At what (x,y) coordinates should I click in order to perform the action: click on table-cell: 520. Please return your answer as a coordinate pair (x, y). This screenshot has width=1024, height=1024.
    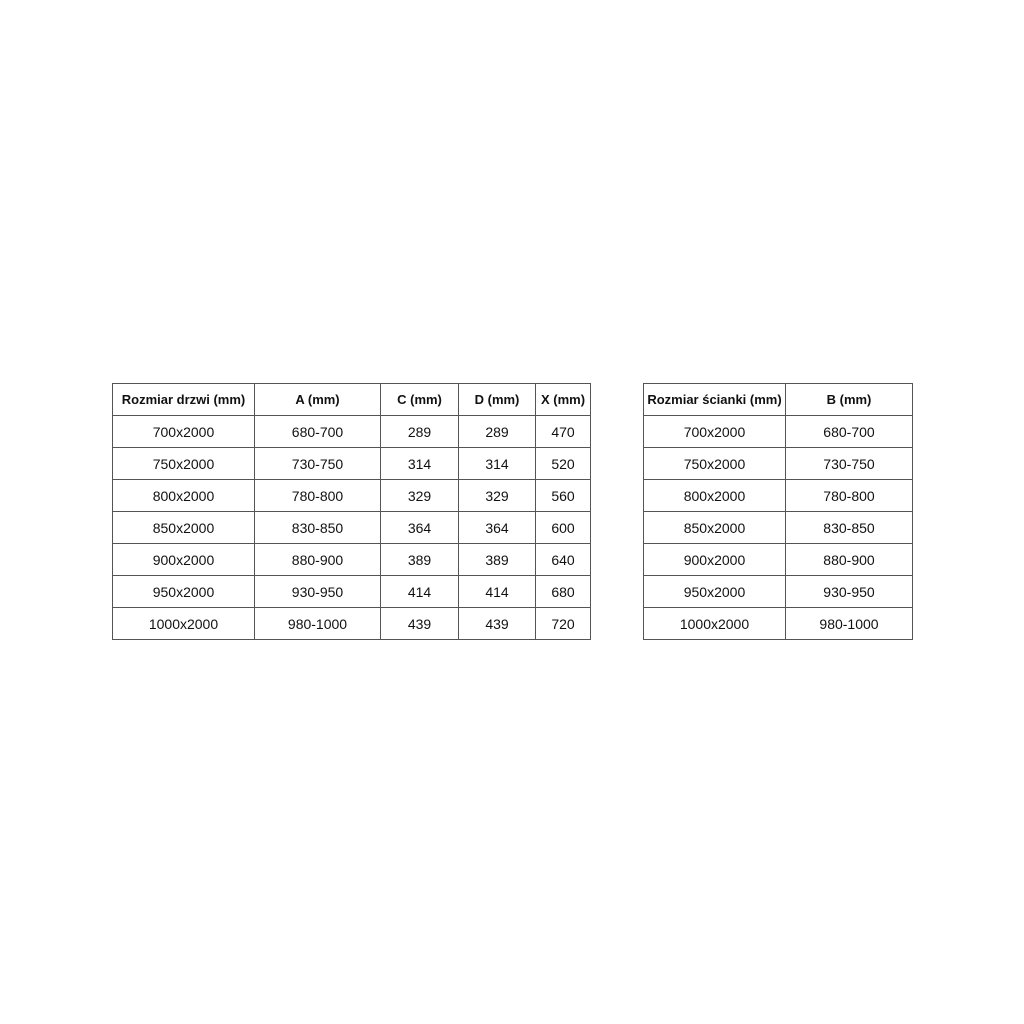
    Looking at the image, I should click on (563, 463).